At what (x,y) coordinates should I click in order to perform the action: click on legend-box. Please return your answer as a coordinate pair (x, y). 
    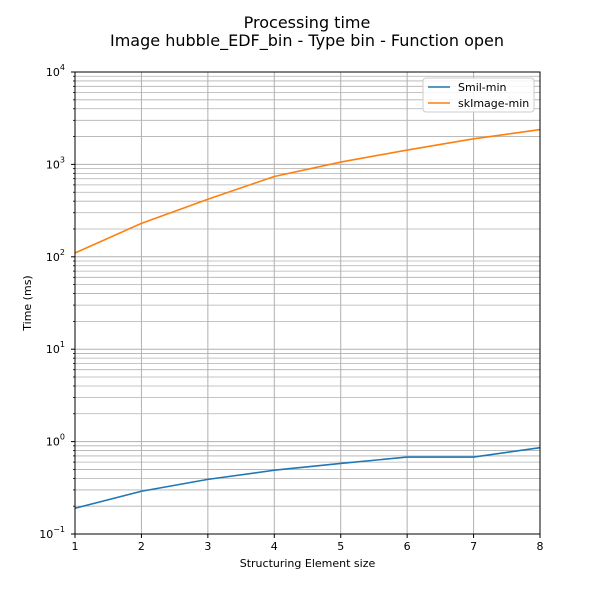
    Looking at the image, I should click on (478, 95).